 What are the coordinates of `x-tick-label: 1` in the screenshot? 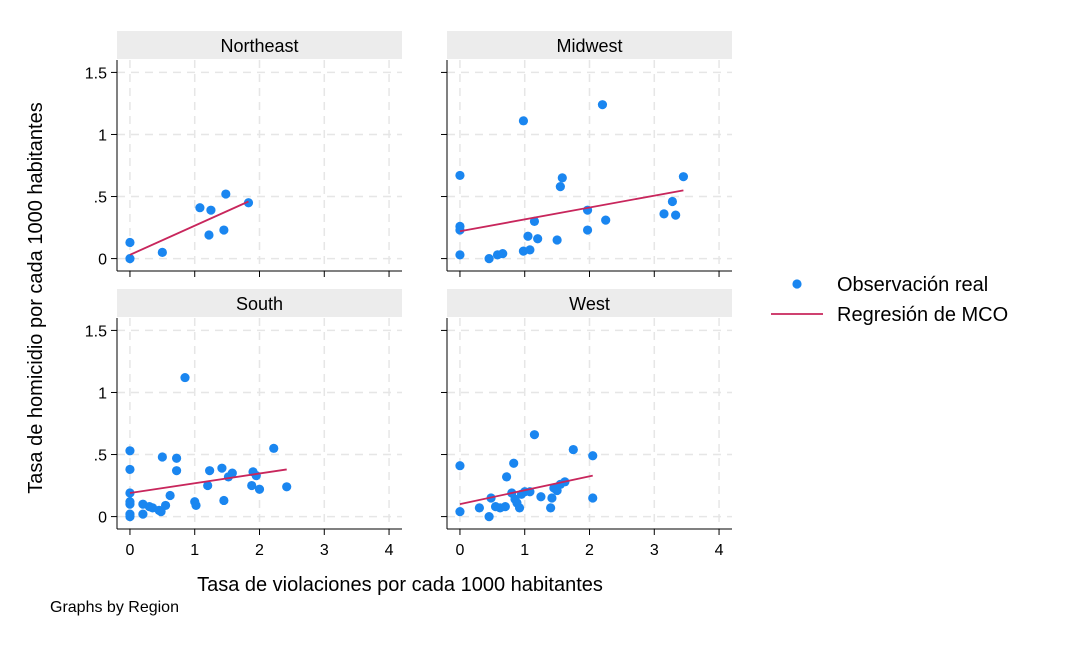 It's located at (194, 550).